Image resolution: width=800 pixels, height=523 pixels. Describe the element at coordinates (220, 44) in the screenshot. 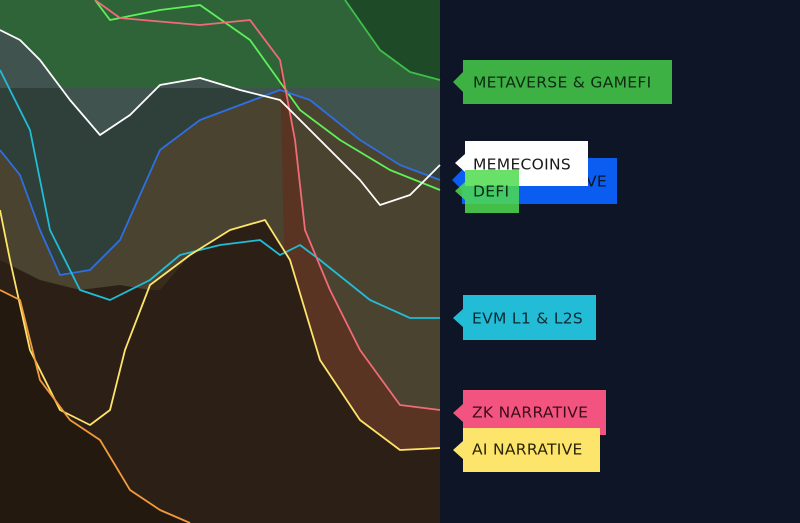

I see `top-fill-light` at that location.